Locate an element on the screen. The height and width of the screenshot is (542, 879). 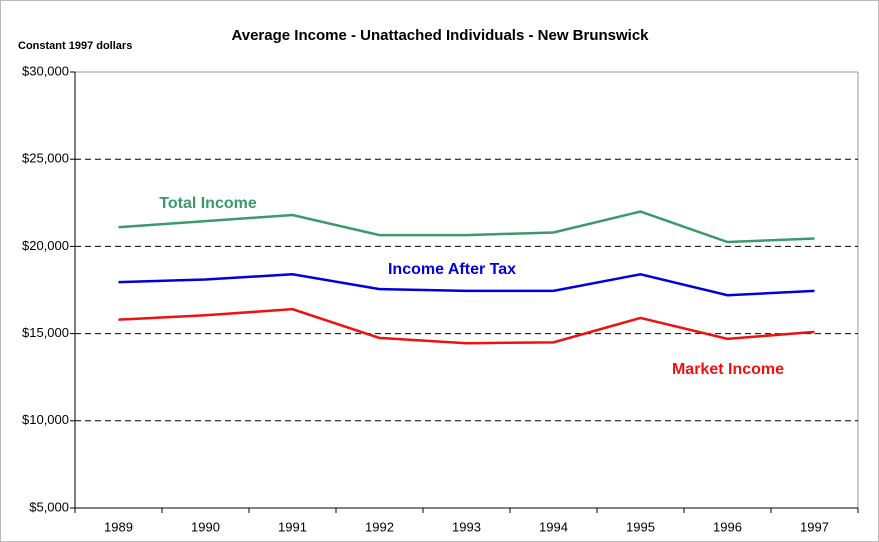
x-tick-label: 1997 is located at coordinates (814, 526).